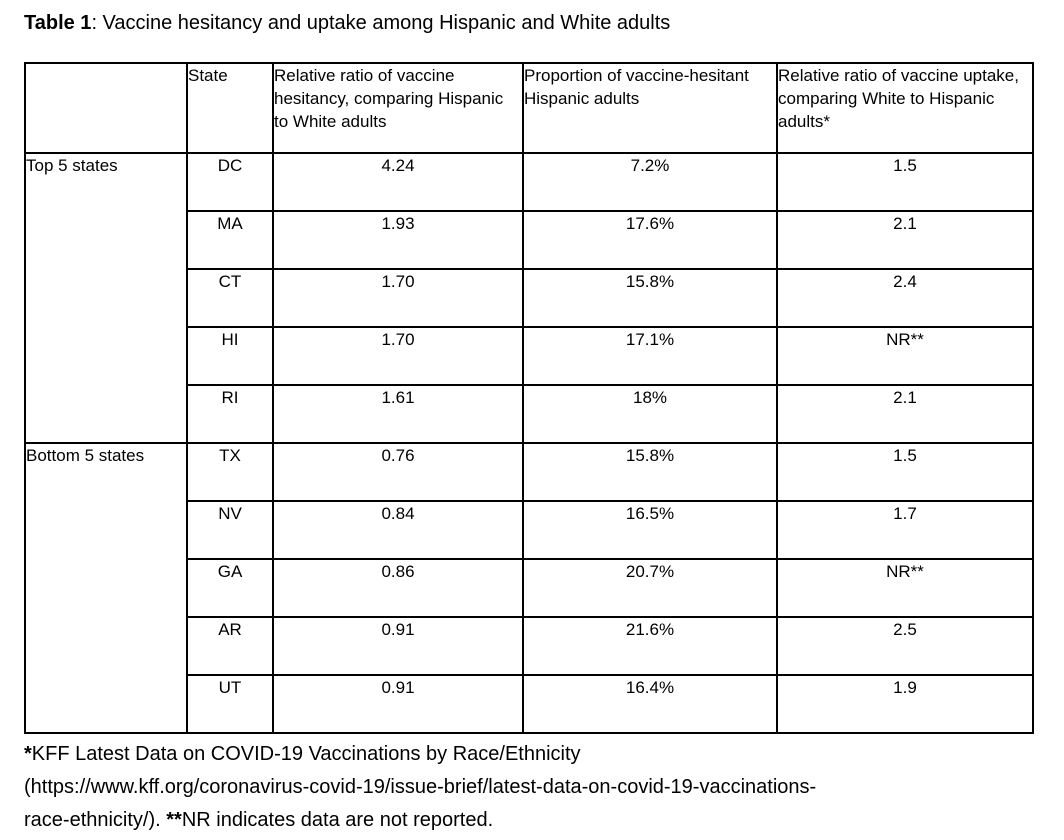  I want to click on proportion-value: 17.6%, so click(650, 240).